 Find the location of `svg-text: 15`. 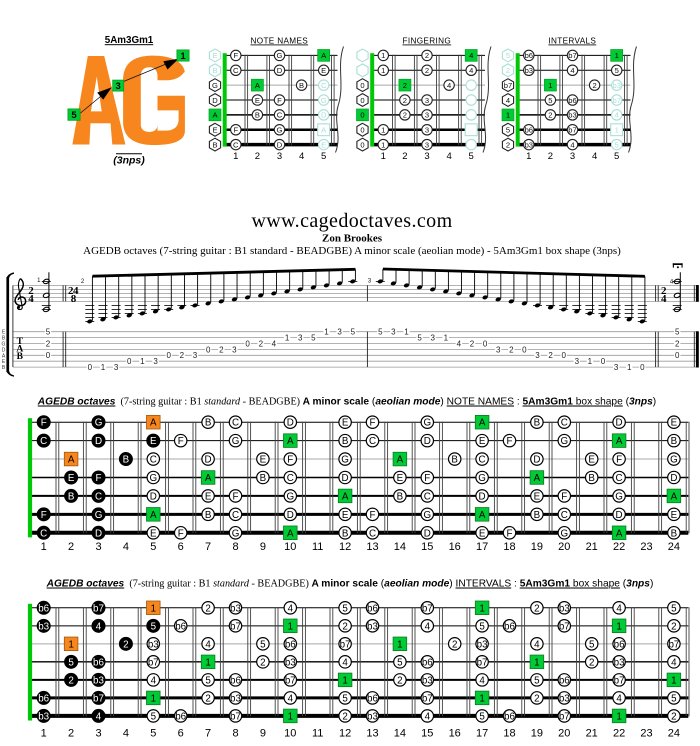

svg-text: 15 is located at coordinates (427, 733).